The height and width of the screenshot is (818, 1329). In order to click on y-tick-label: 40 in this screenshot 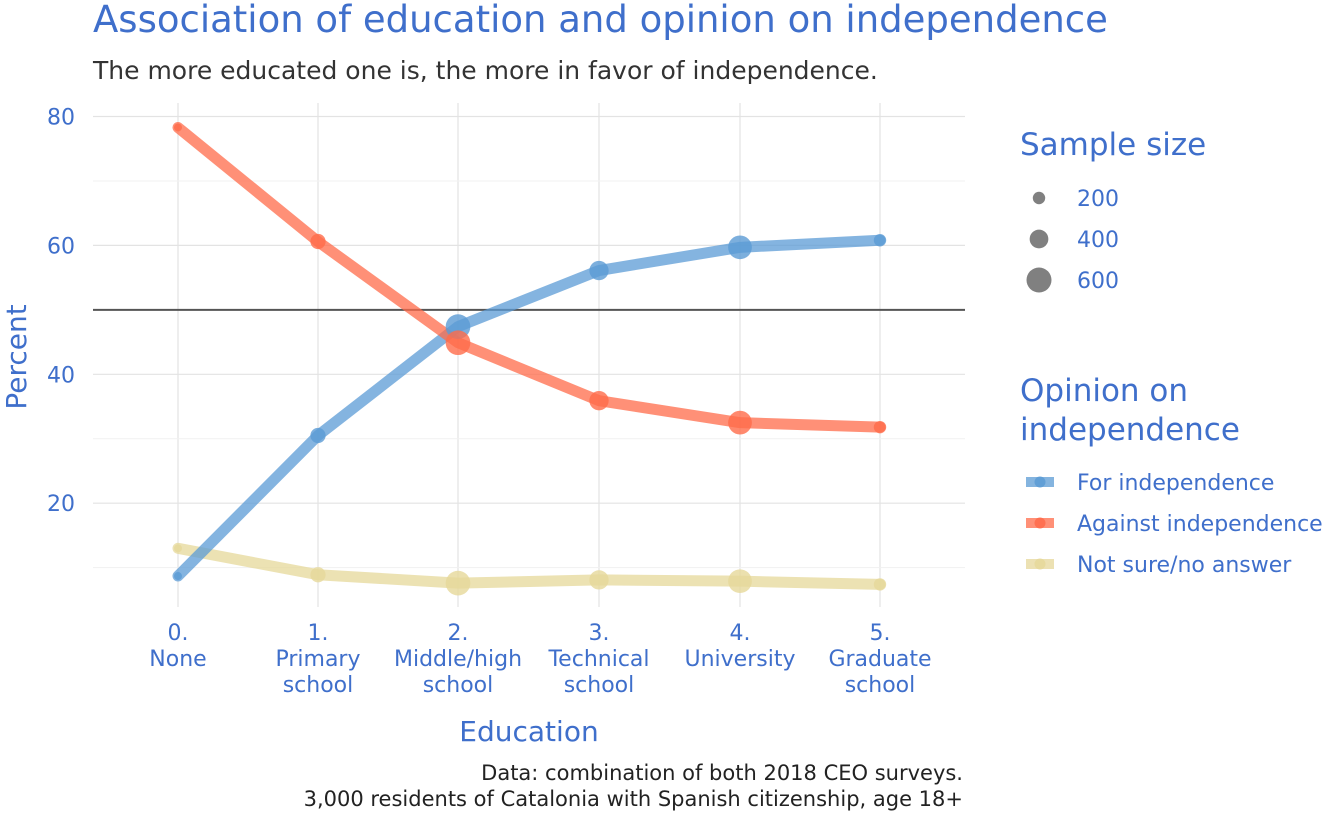, I will do `click(61, 375)`.